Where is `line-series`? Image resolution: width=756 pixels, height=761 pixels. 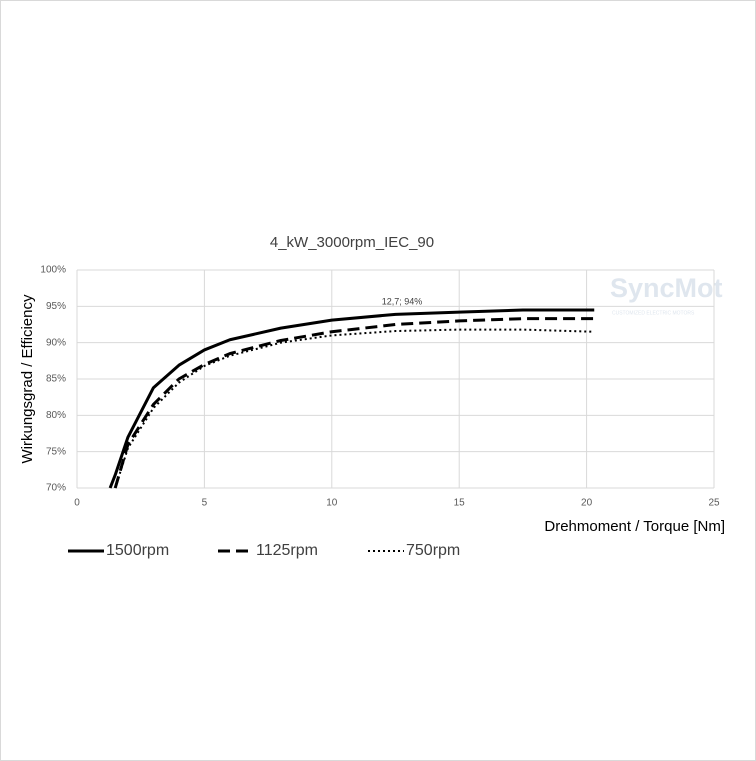
line-series is located at coordinates (354, 408).